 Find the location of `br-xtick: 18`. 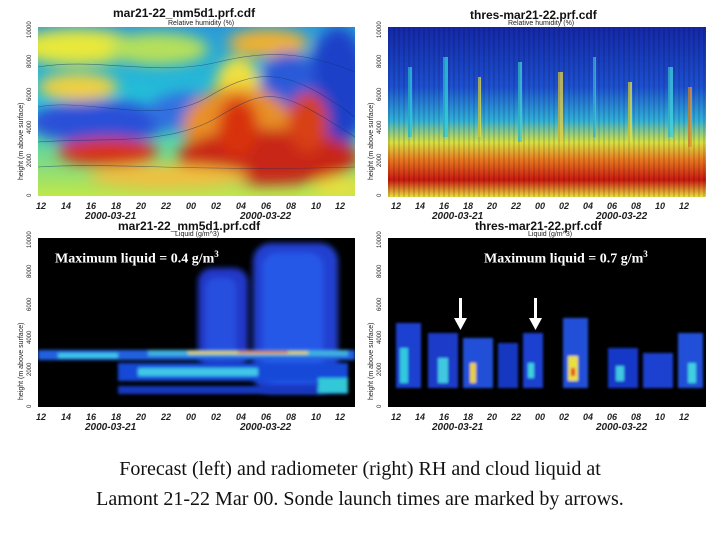

br-xtick: 18 is located at coordinates (468, 417).